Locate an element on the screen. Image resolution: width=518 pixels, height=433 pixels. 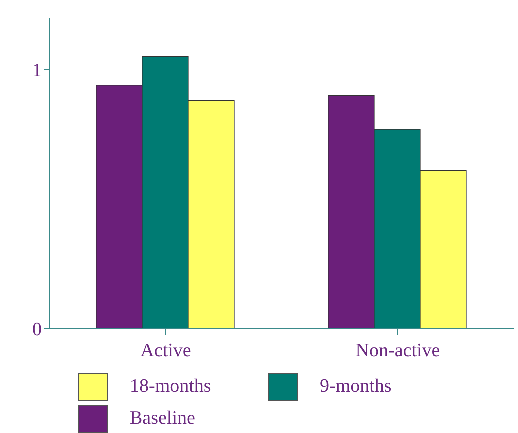
x-tick-label: Active is located at coordinates (166, 351).